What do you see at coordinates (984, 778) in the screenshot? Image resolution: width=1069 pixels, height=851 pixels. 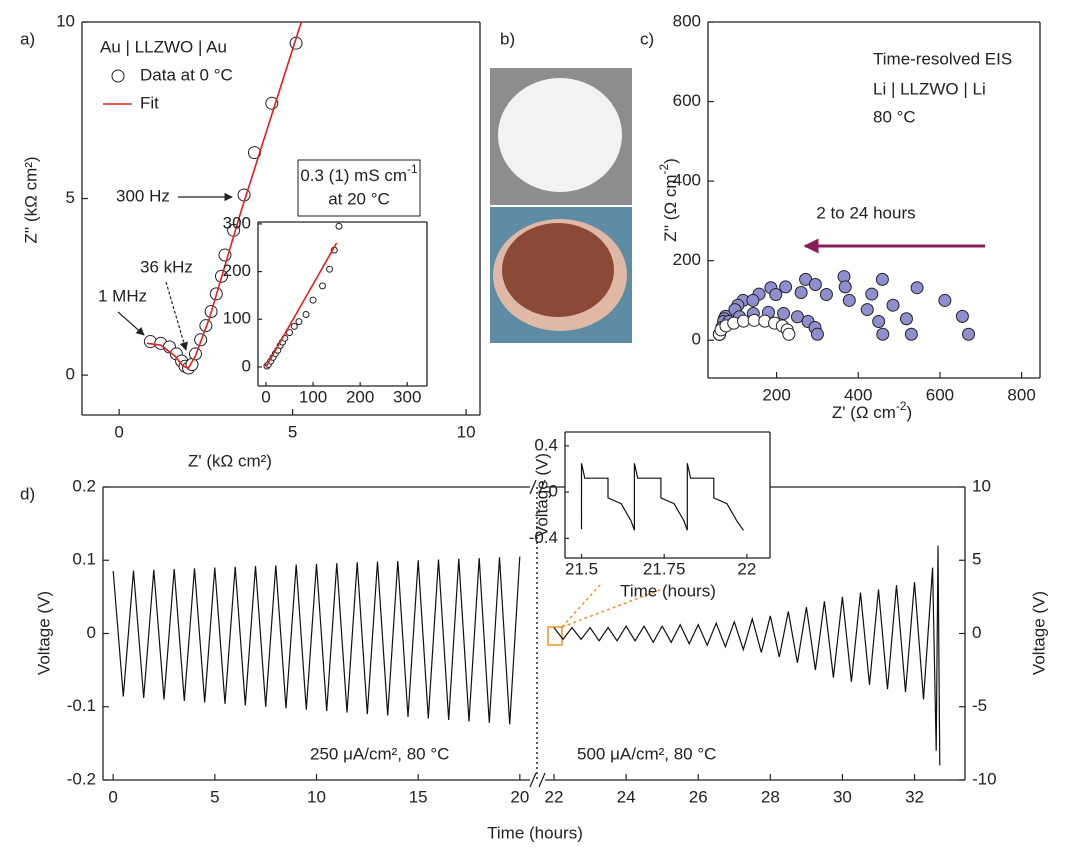 I see `y-tick-label: -10` at bounding box center [984, 778].